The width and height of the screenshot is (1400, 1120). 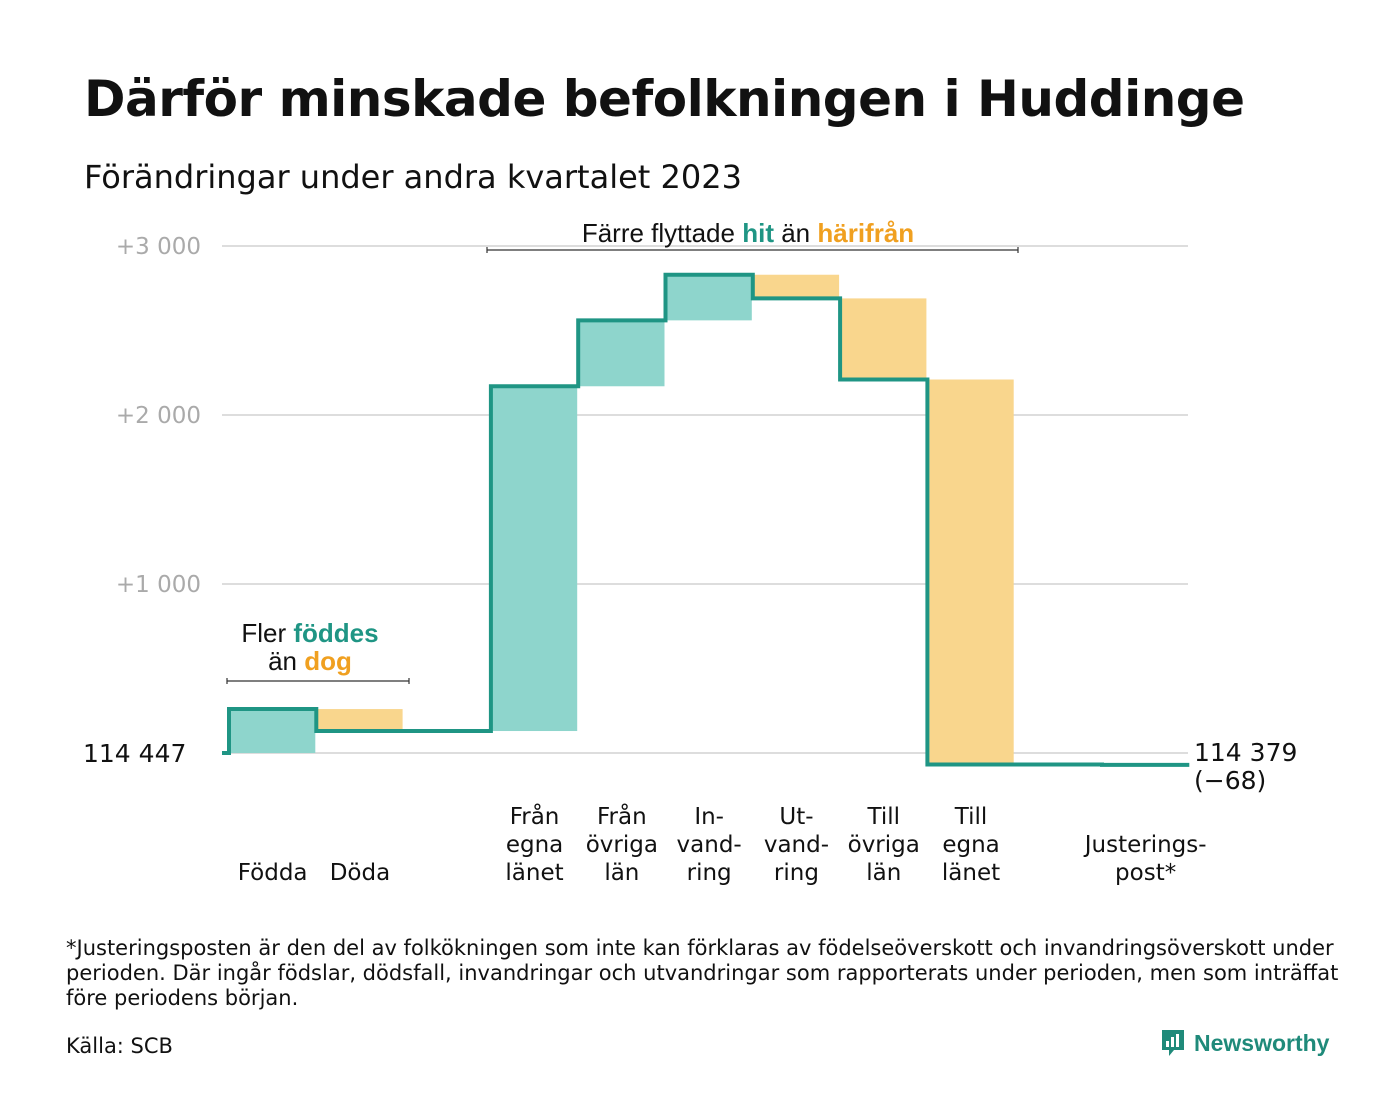 What do you see at coordinates (758, 233) in the screenshot?
I see `annotation-migration-hit: hit` at bounding box center [758, 233].